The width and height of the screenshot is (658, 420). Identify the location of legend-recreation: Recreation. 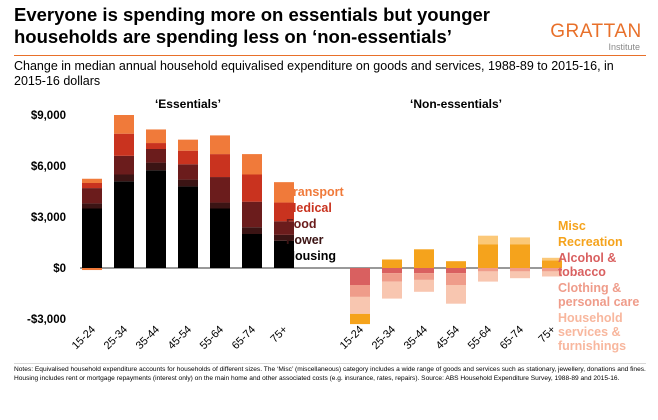
(590, 242).